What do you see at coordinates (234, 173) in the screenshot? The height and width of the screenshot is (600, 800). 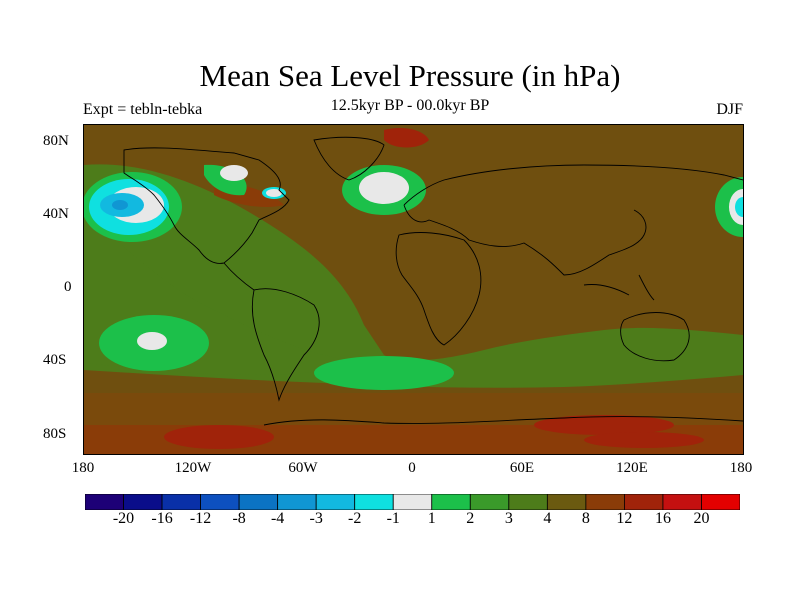 I see `hudson-white` at bounding box center [234, 173].